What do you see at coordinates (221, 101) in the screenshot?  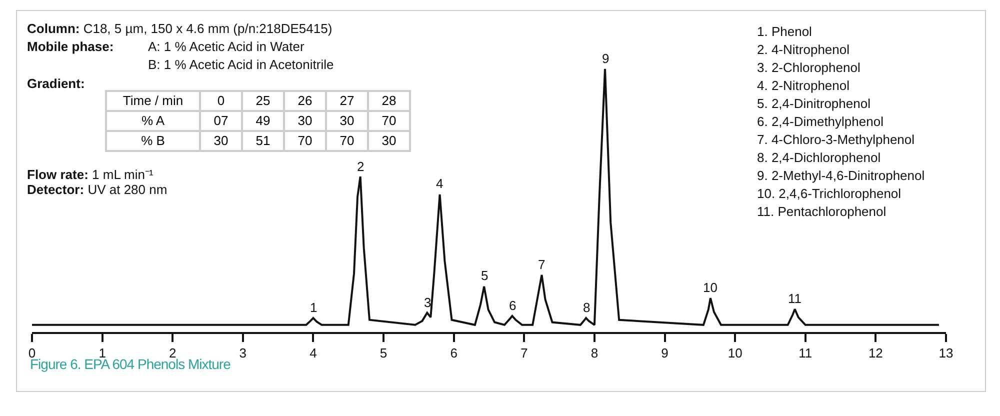 I see `annotation: 0` at bounding box center [221, 101].